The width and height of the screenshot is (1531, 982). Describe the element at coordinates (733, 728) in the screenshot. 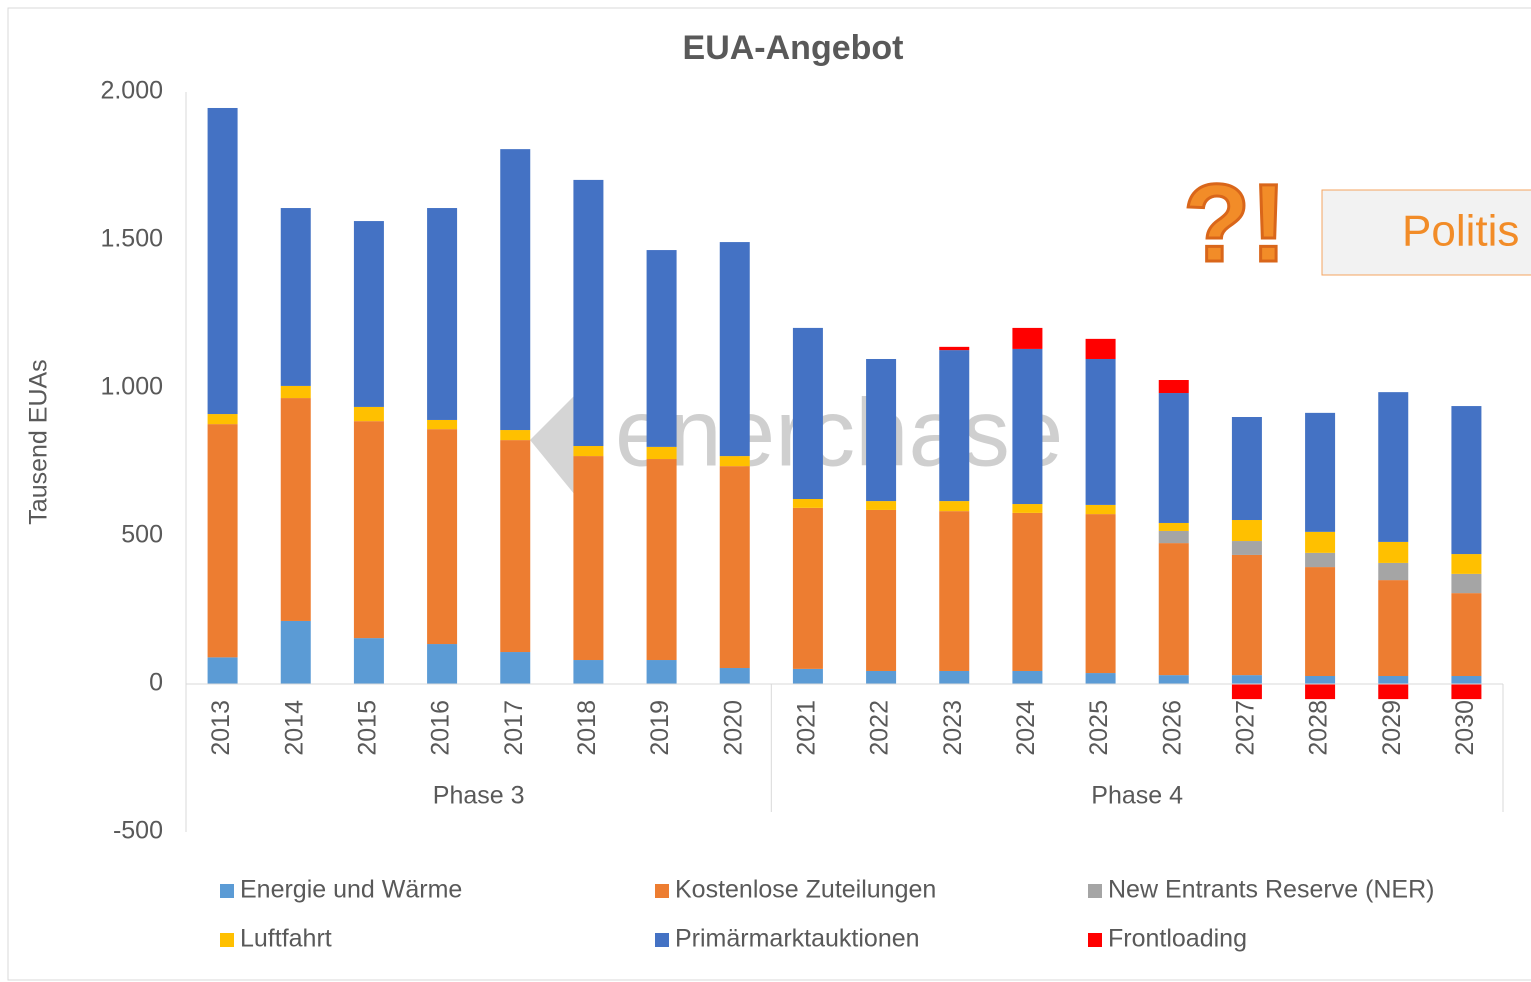

I see `x-tick-label: 2020` at that location.